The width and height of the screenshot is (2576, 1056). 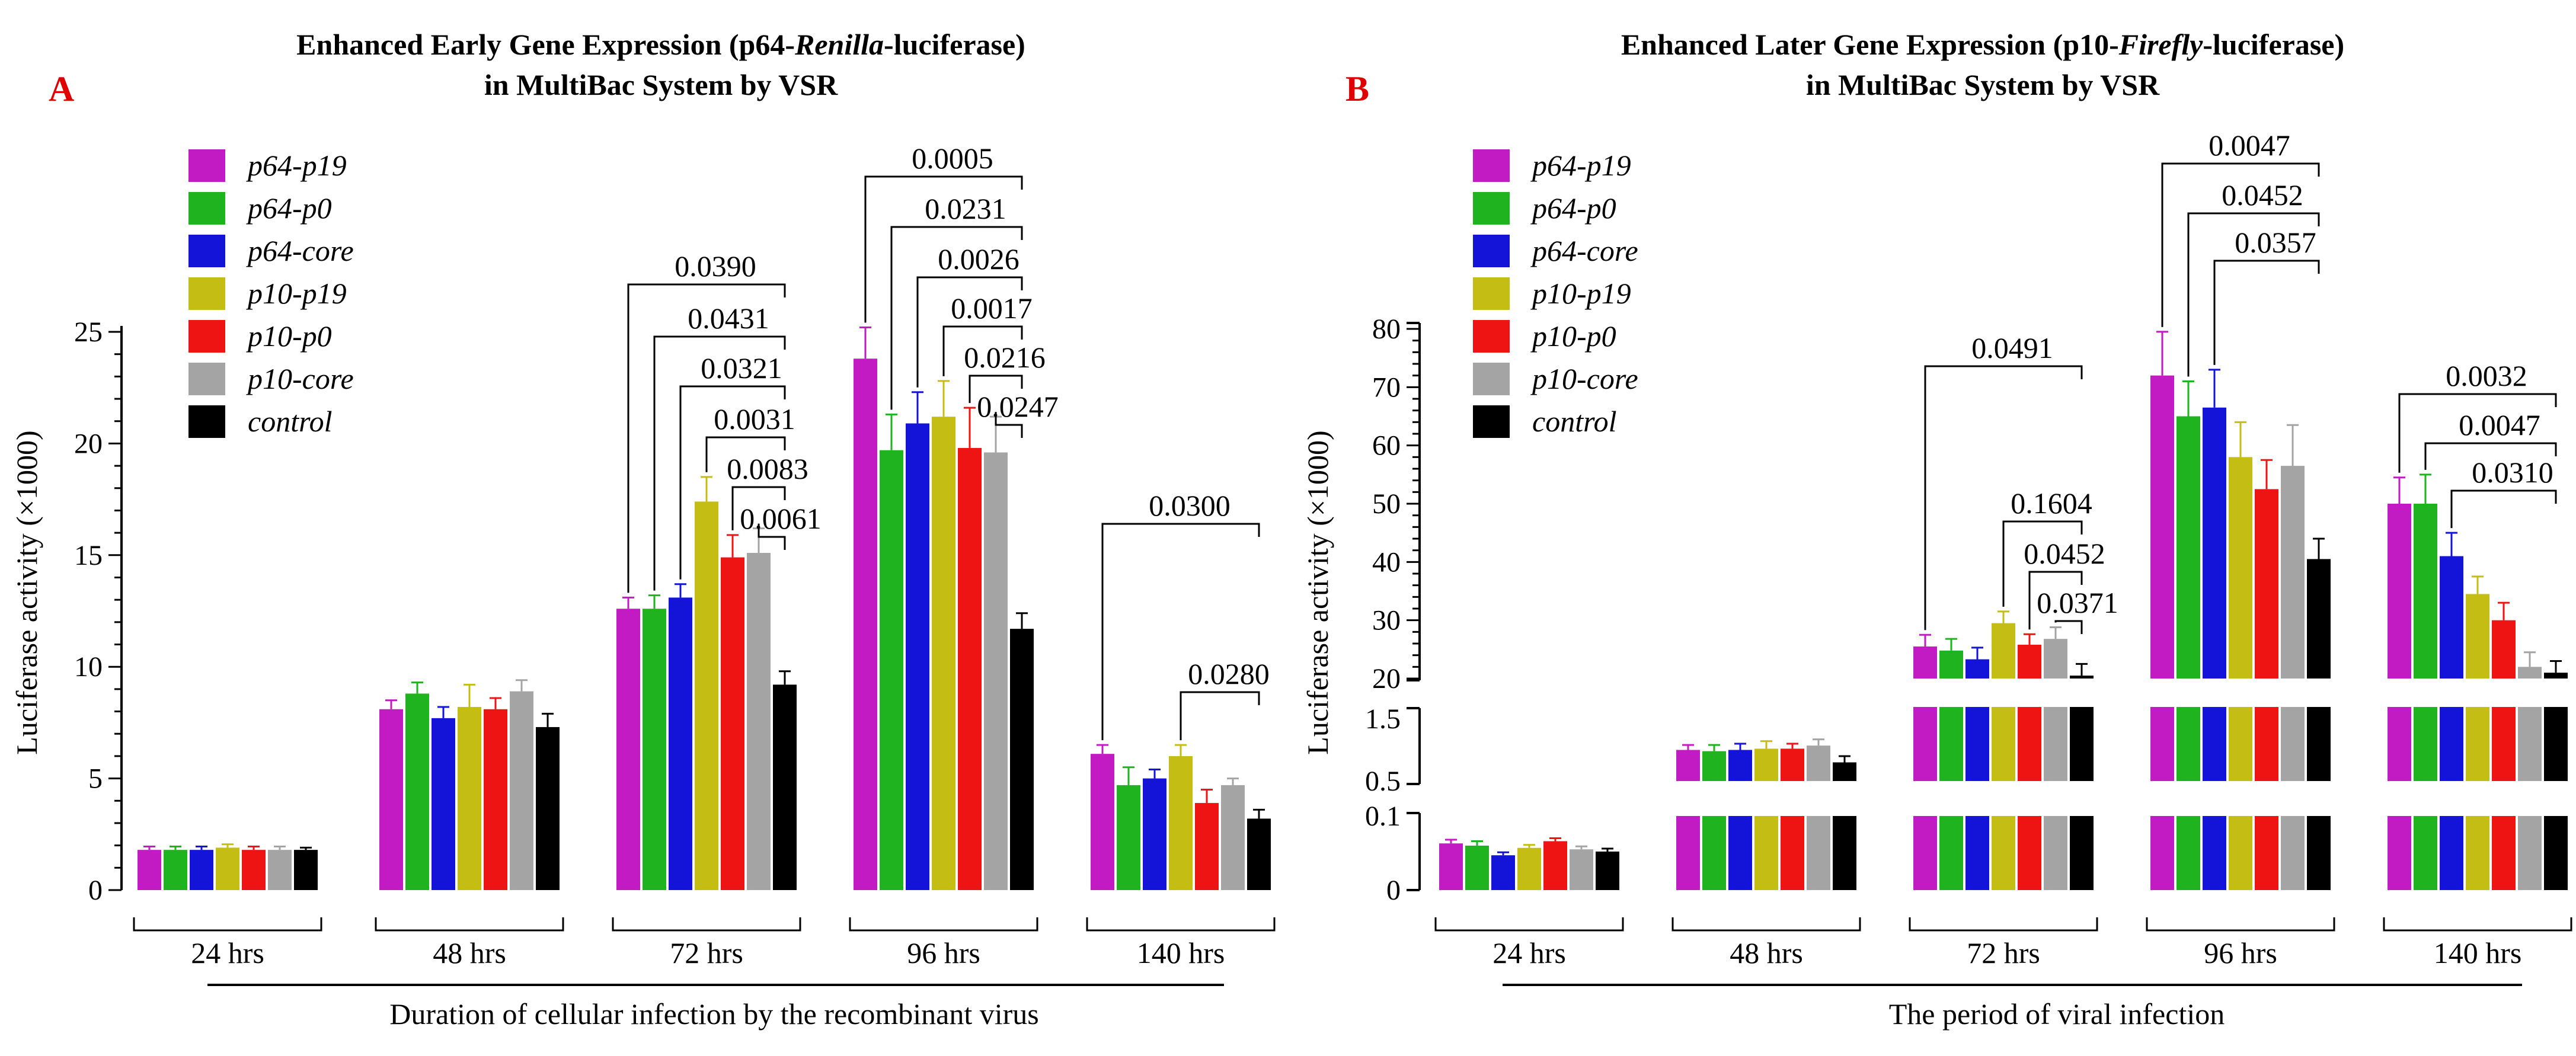 What do you see at coordinates (2399, 591) in the screenshot?
I see `bar-p64-p19-140hrs` at bounding box center [2399, 591].